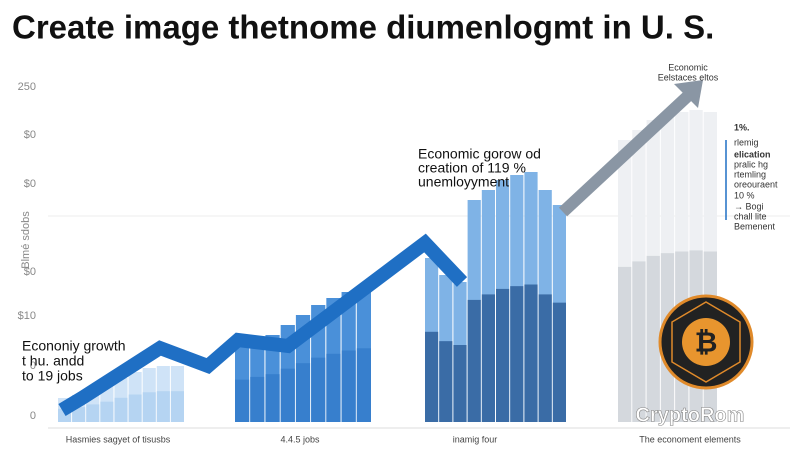 Image resolution: width=800 pixels, height=457 pixels. I want to click on annotation: to 19 jobs, so click(52, 376).